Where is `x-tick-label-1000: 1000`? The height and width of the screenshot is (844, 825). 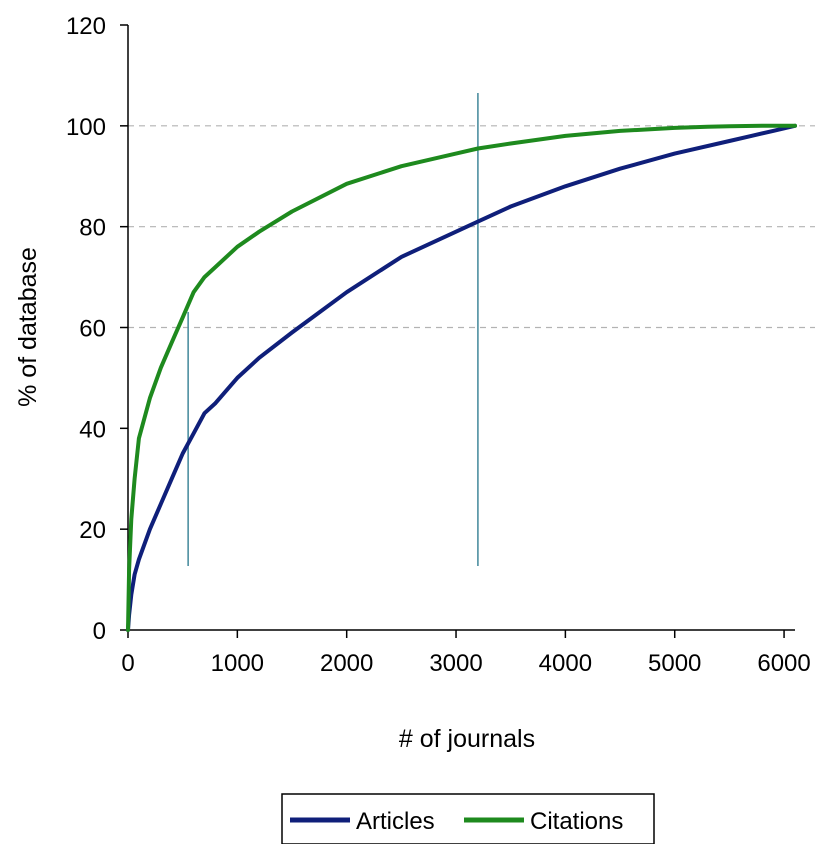 x-tick-label-1000: 1000 is located at coordinates (237, 663).